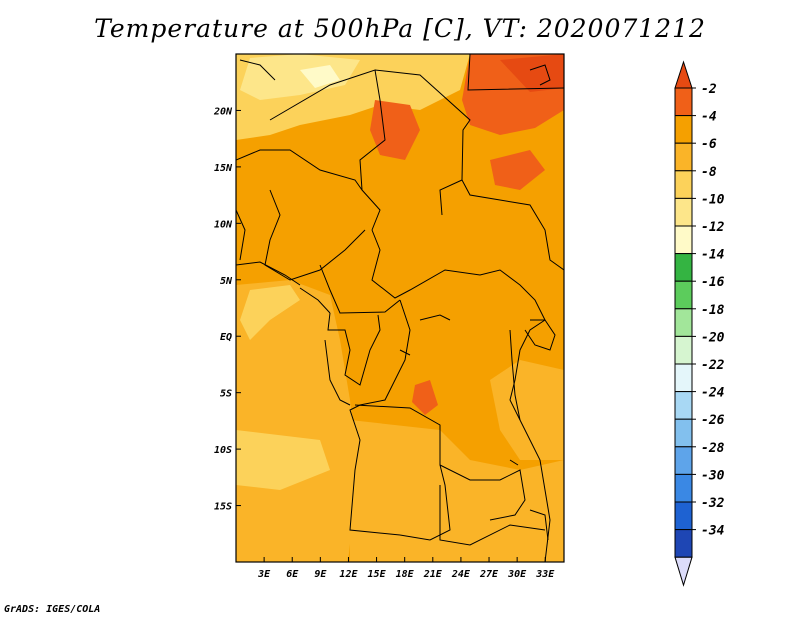 This screenshot has width=800, height=618. Describe the element at coordinates (264, 574) in the screenshot. I see `lon-tick-label: 3E` at that location.